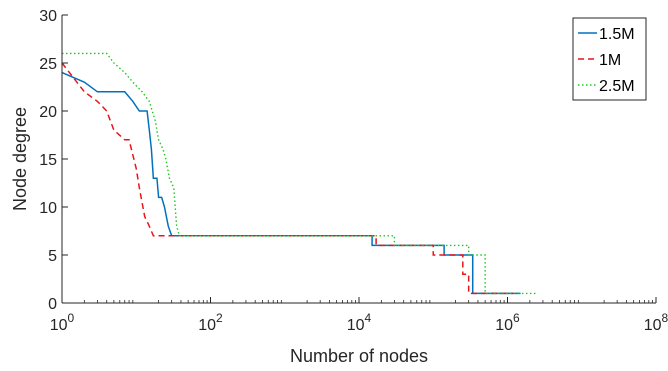  What do you see at coordinates (48, 16) in the screenshot?
I see `y-tick-label: 30` at bounding box center [48, 16].